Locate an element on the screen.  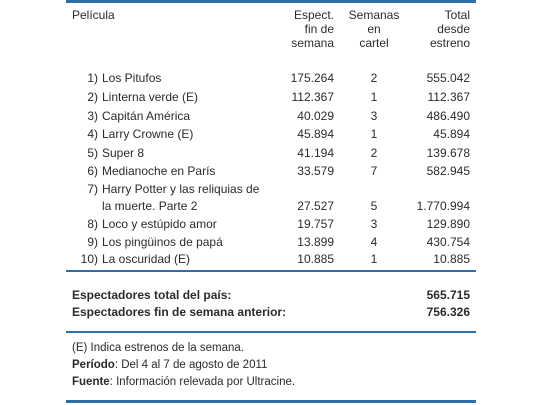
row-weekend: 112.367 is located at coordinates (313, 97).